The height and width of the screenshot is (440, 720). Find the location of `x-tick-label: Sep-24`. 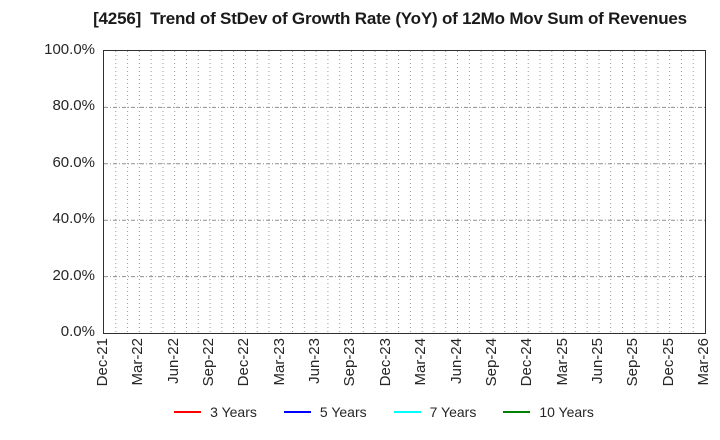

x-tick-label: Sep-24 is located at coordinates (491, 362).